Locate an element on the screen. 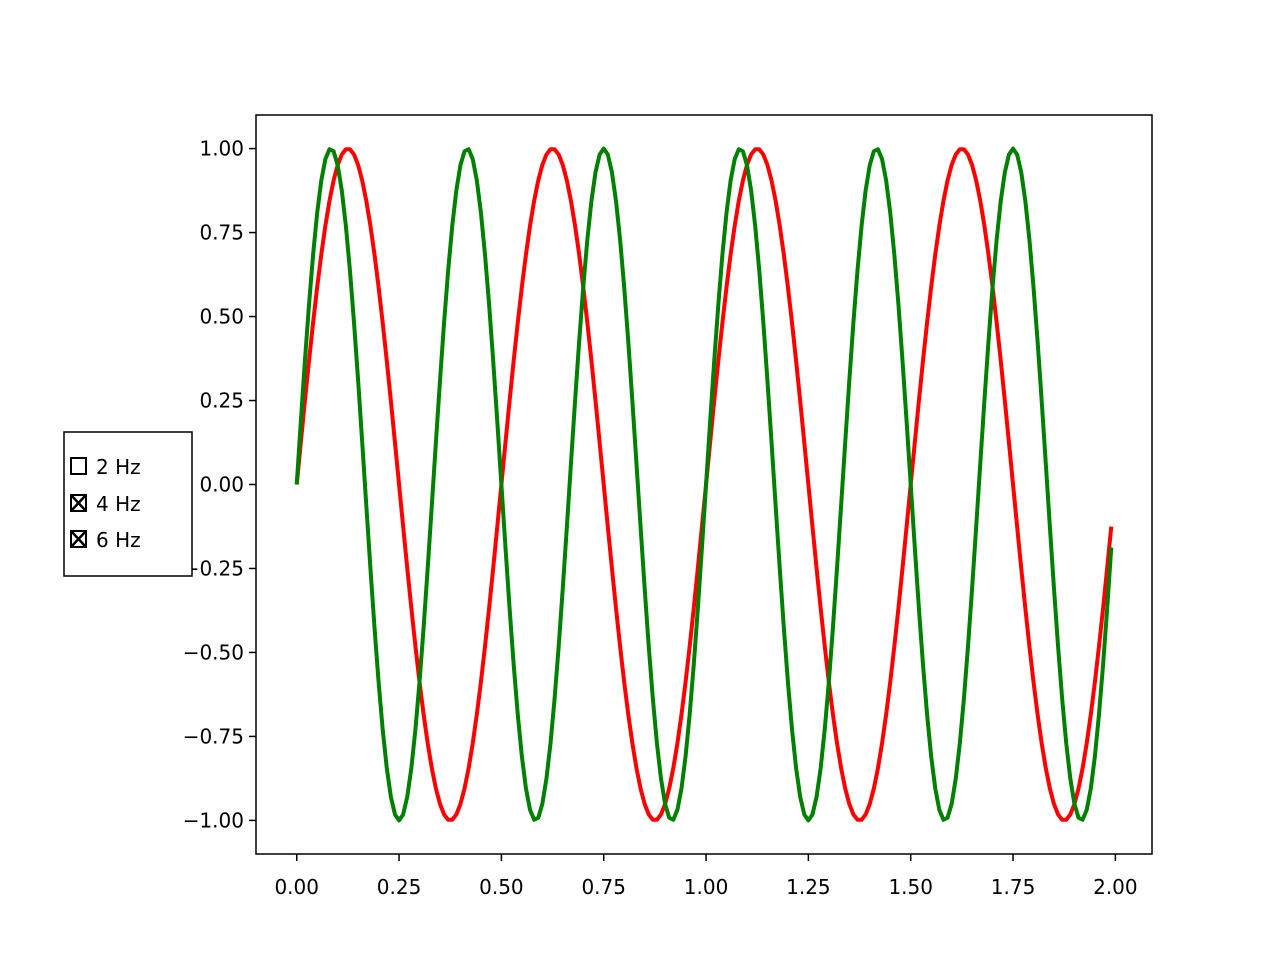  y-tick-label: 0.00 is located at coordinates (221, 485).